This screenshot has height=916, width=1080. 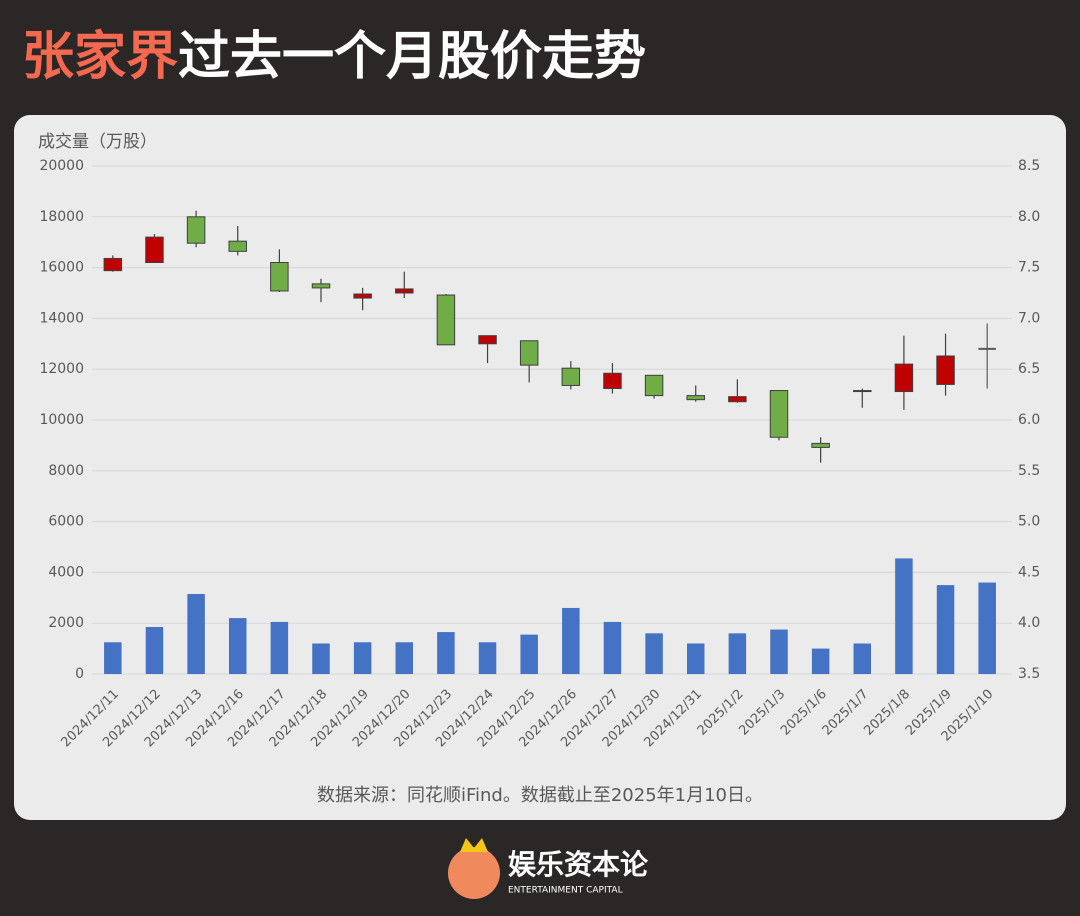 I want to click on y-tick-label: 8000, so click(x=66, y=471).